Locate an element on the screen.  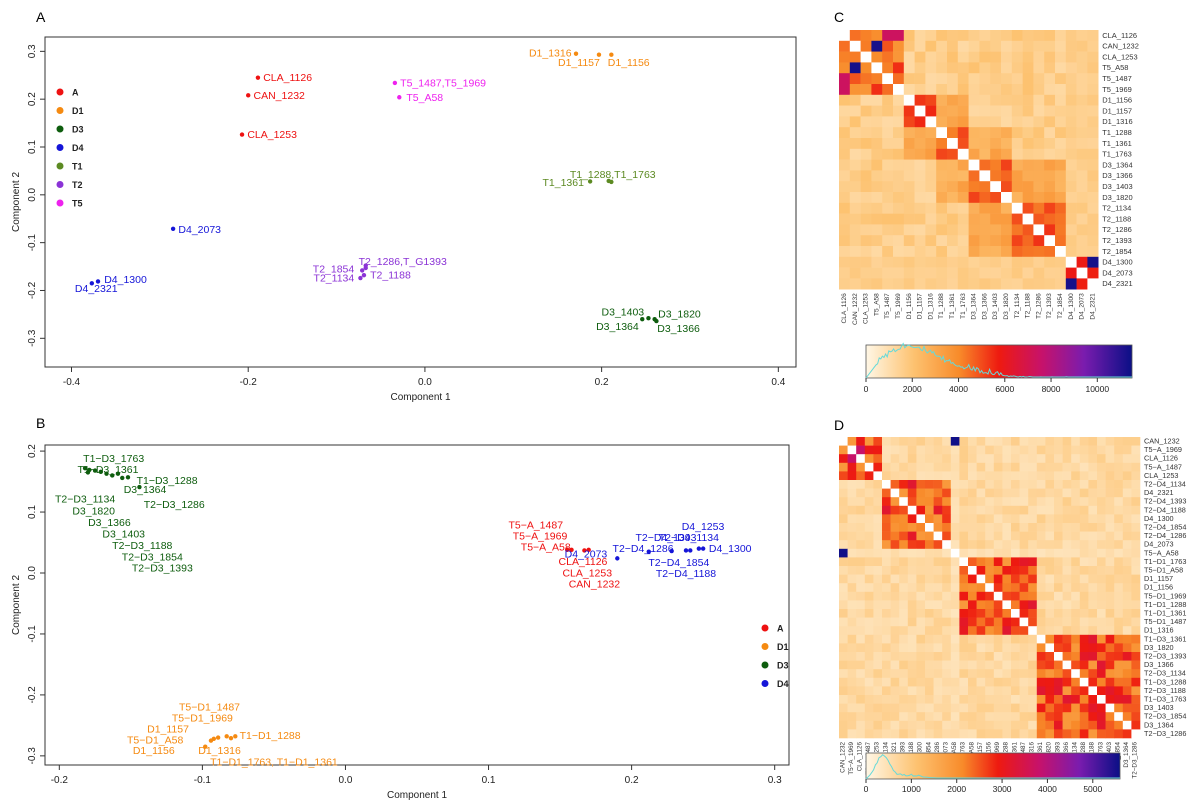
column-label: D3_1364 is located at coordinates (974, 306).